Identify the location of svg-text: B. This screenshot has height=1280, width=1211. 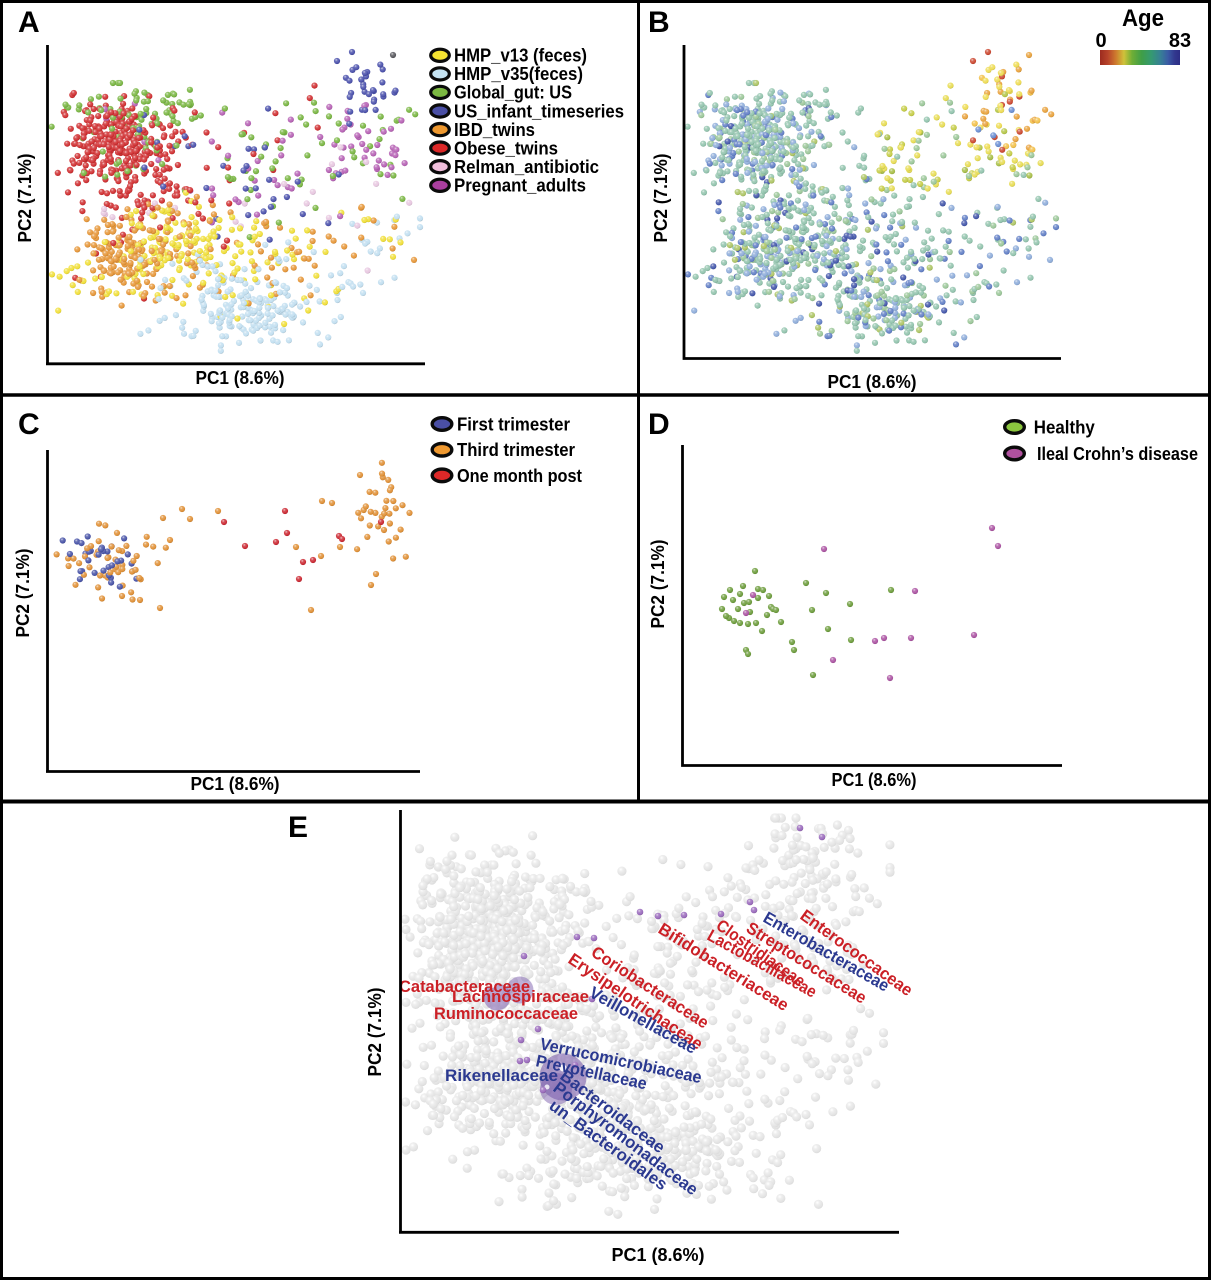
(659, 22).